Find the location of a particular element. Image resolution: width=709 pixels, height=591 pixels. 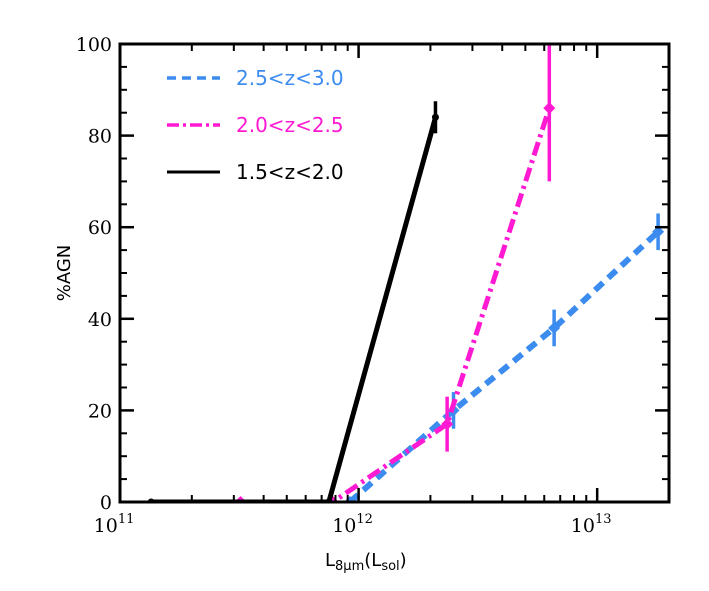

x-axis-title-open: (L is located at coordinates (372, 560).